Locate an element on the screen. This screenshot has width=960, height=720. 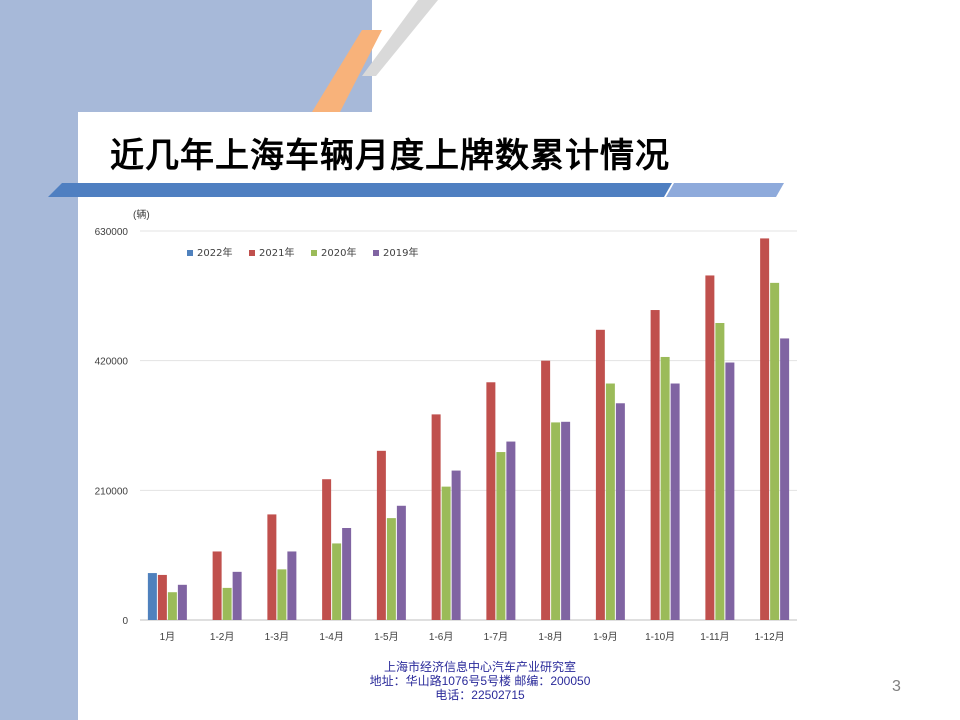
x-tick-label: 1-11月 is located at coordinates (714, 637).